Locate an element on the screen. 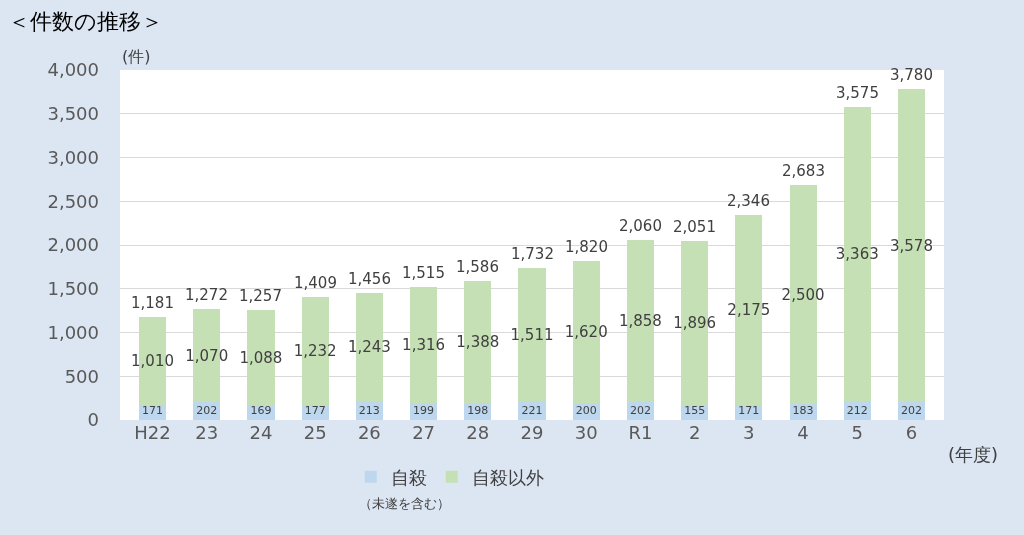  data-label: 2,500 is located at coordinates (803, 294).